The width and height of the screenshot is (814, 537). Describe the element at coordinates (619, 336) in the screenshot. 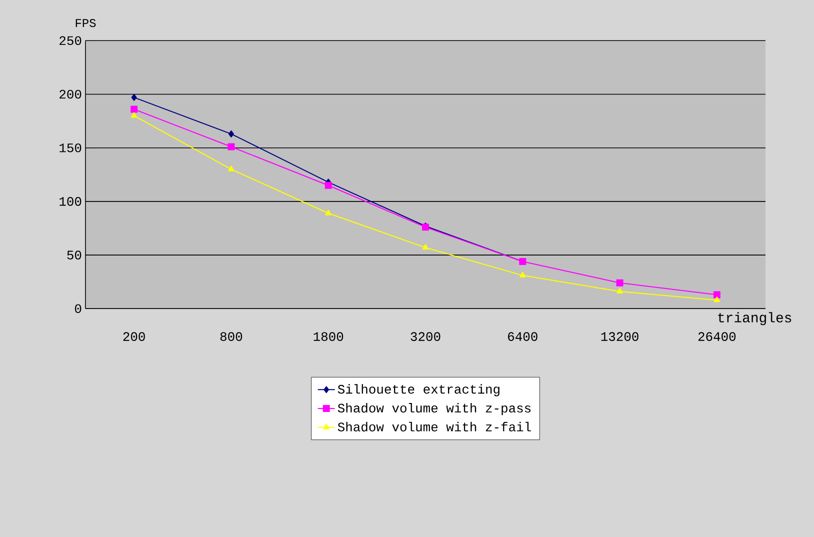

I see `x-tick-label: 13200` at that location.